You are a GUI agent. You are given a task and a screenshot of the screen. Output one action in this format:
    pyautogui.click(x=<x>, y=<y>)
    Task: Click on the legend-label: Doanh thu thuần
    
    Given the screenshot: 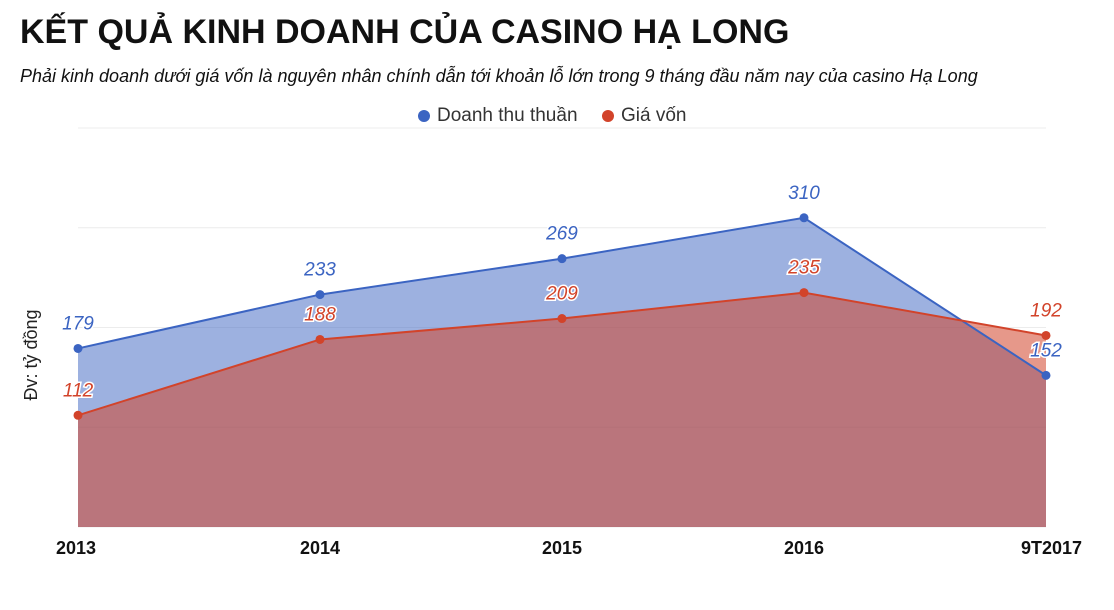 What is the action you would take?
    pyautogui.click(x=507, y=115)
    